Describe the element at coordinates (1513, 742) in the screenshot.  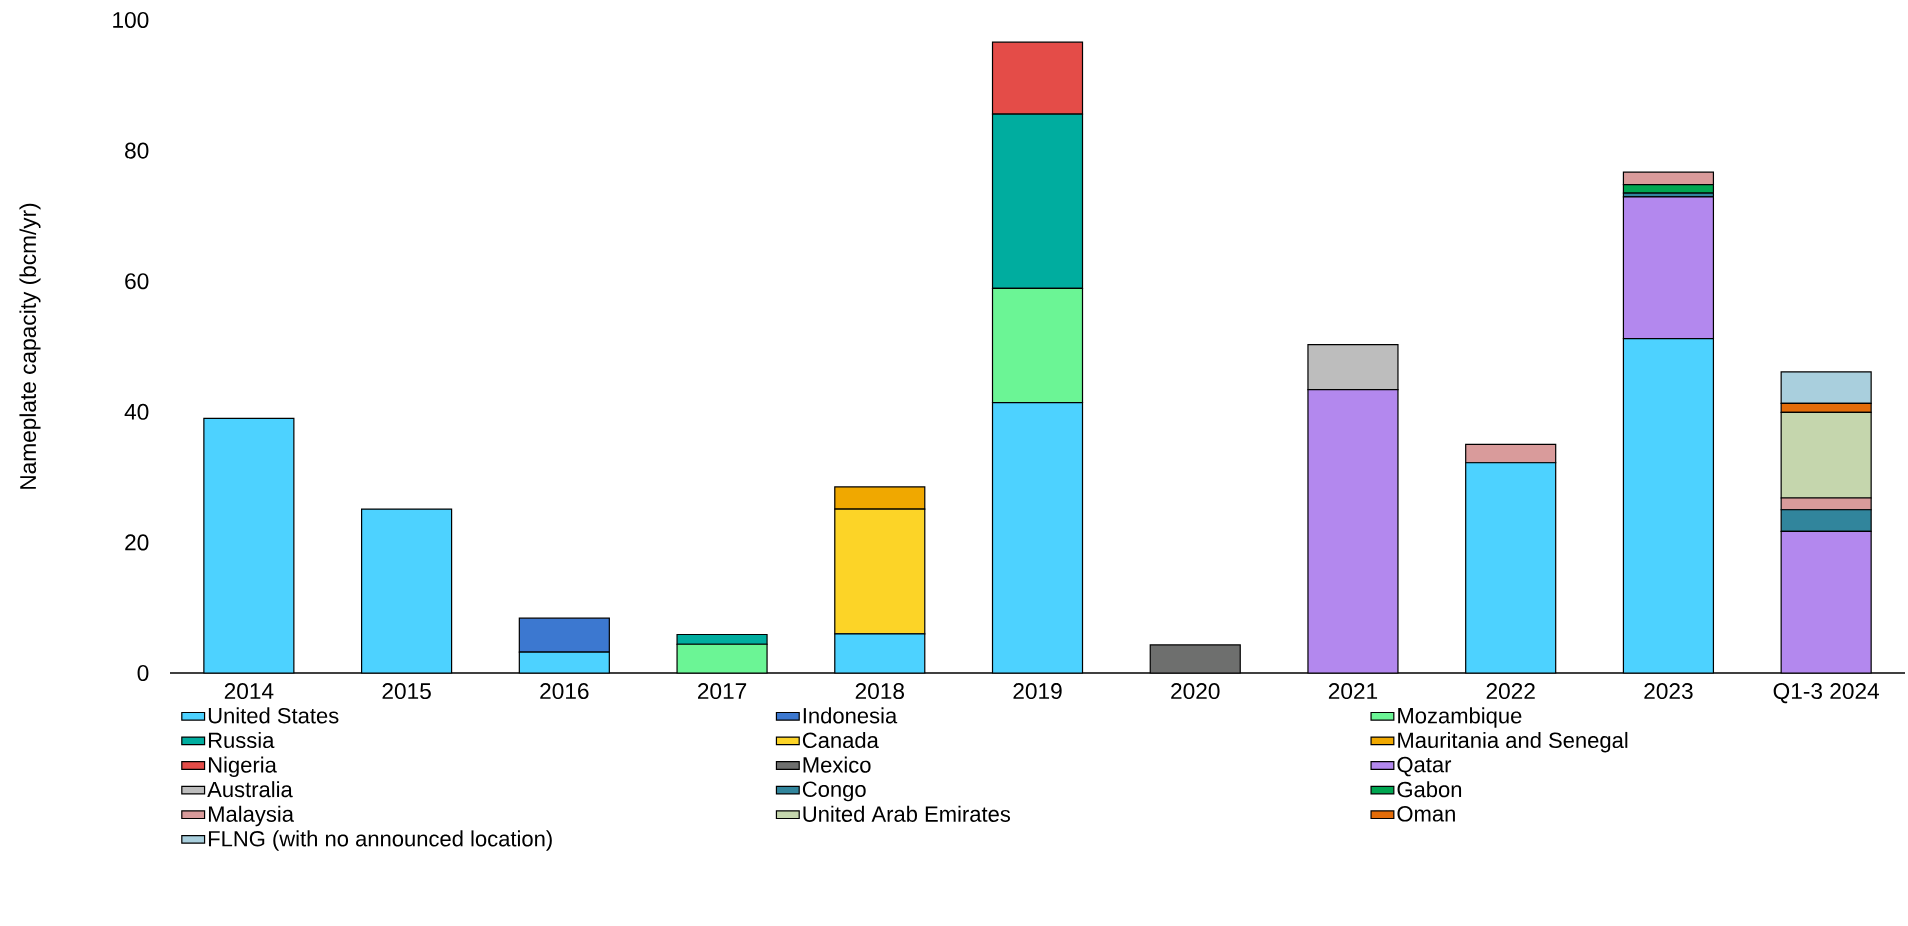
I see `legend-label: Mauritania and Senegal` at that location.